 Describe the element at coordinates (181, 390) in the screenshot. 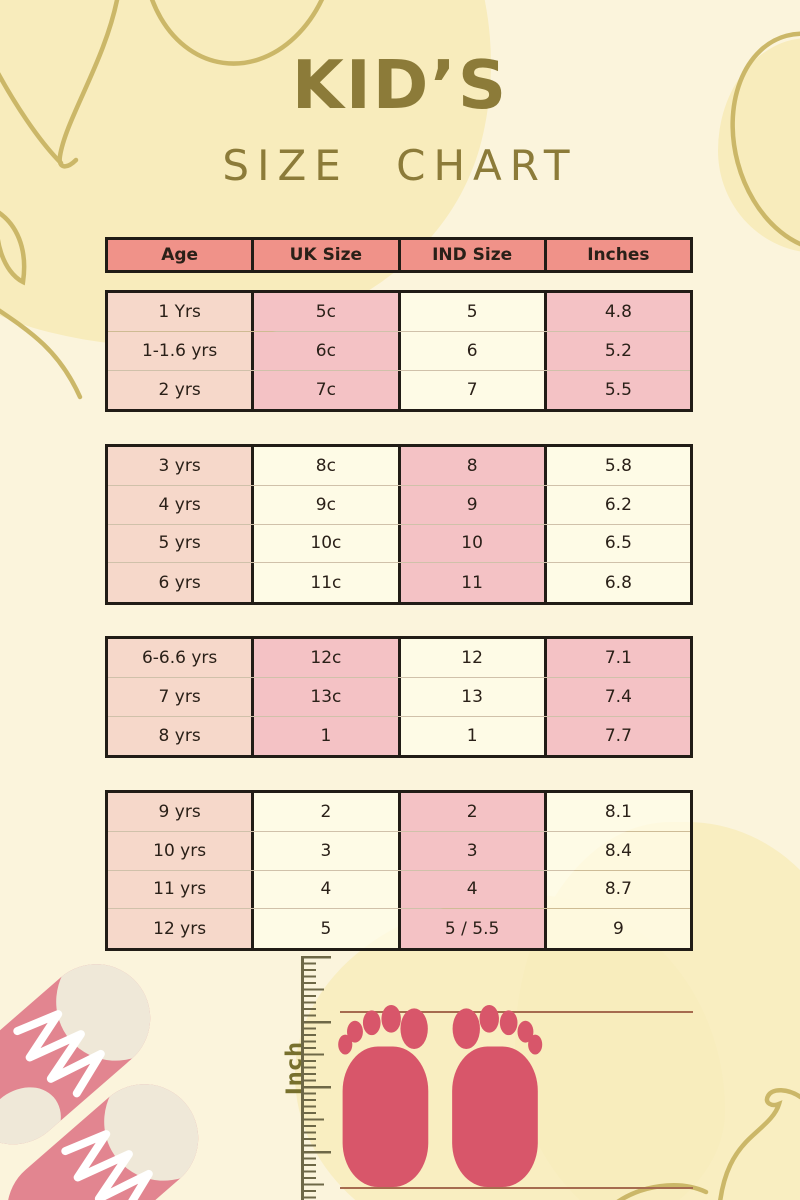

I see `table-cell: 2 yrs` at that location.